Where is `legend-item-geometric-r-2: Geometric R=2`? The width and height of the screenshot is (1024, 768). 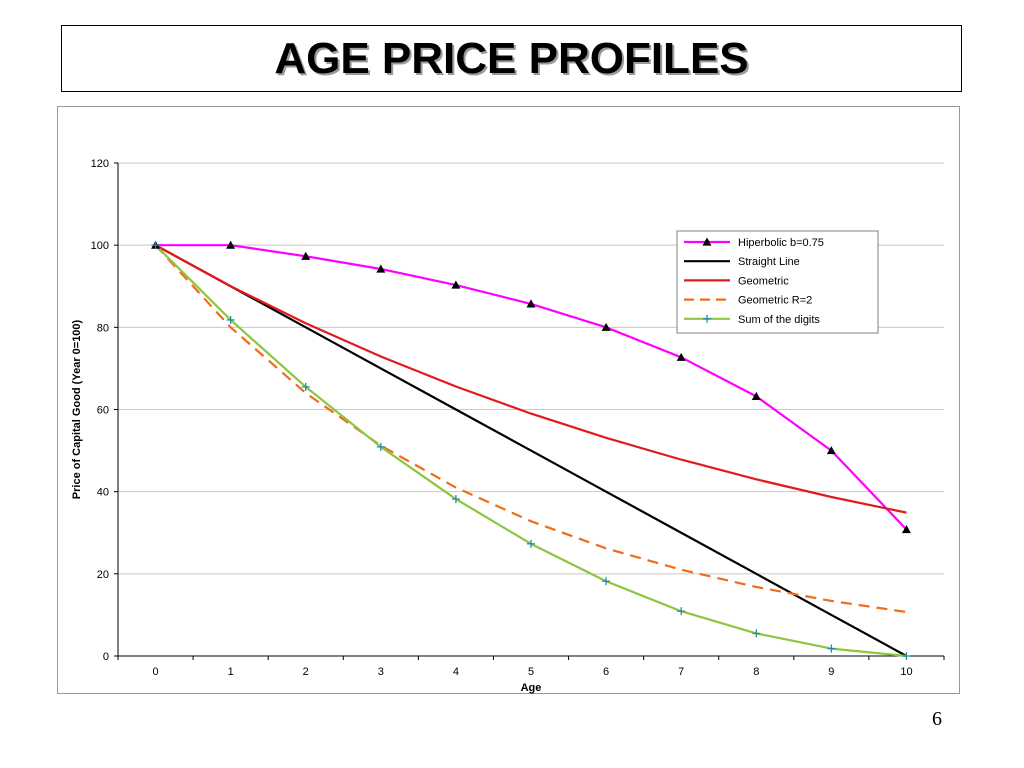
legend-item-geometric-r-2: Geometric R=2 is located at coordinates (748, 301).